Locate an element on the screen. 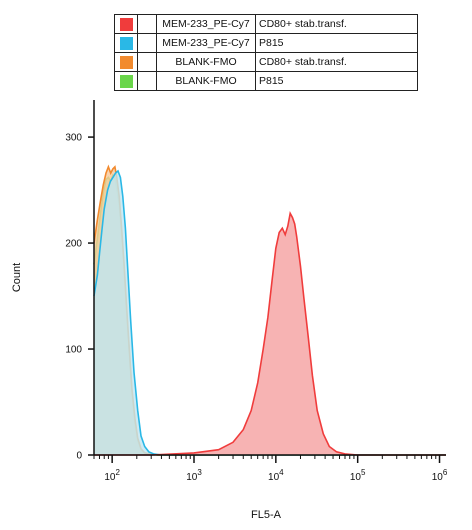 This screenshot has height=530, width=472. y-tick-label: 0 is located at coordinates (79, 456).